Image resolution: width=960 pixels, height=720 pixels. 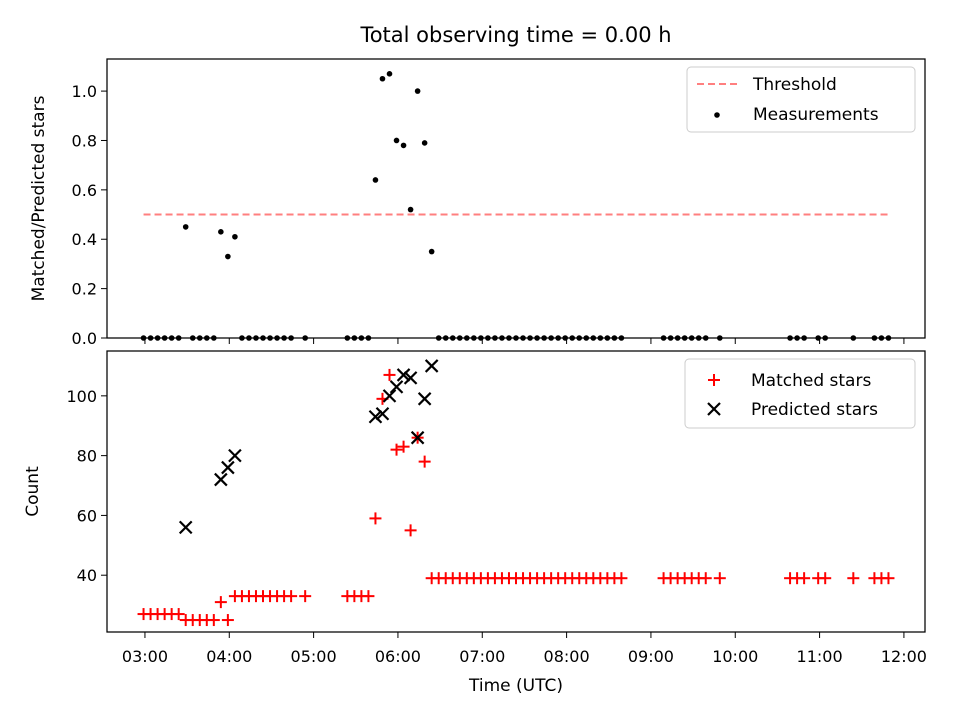 I want to click on y-tick-label: 0.0, so click(x=84, y=338).